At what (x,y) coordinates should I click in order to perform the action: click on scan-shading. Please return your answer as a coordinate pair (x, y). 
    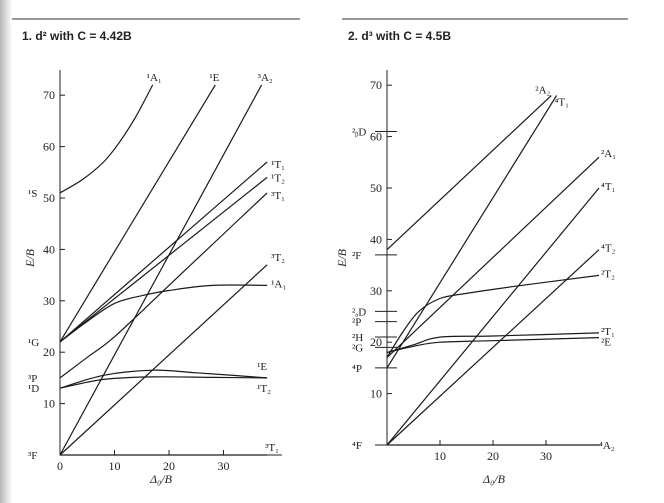
    Looking at the image, I should click on (6, 251).